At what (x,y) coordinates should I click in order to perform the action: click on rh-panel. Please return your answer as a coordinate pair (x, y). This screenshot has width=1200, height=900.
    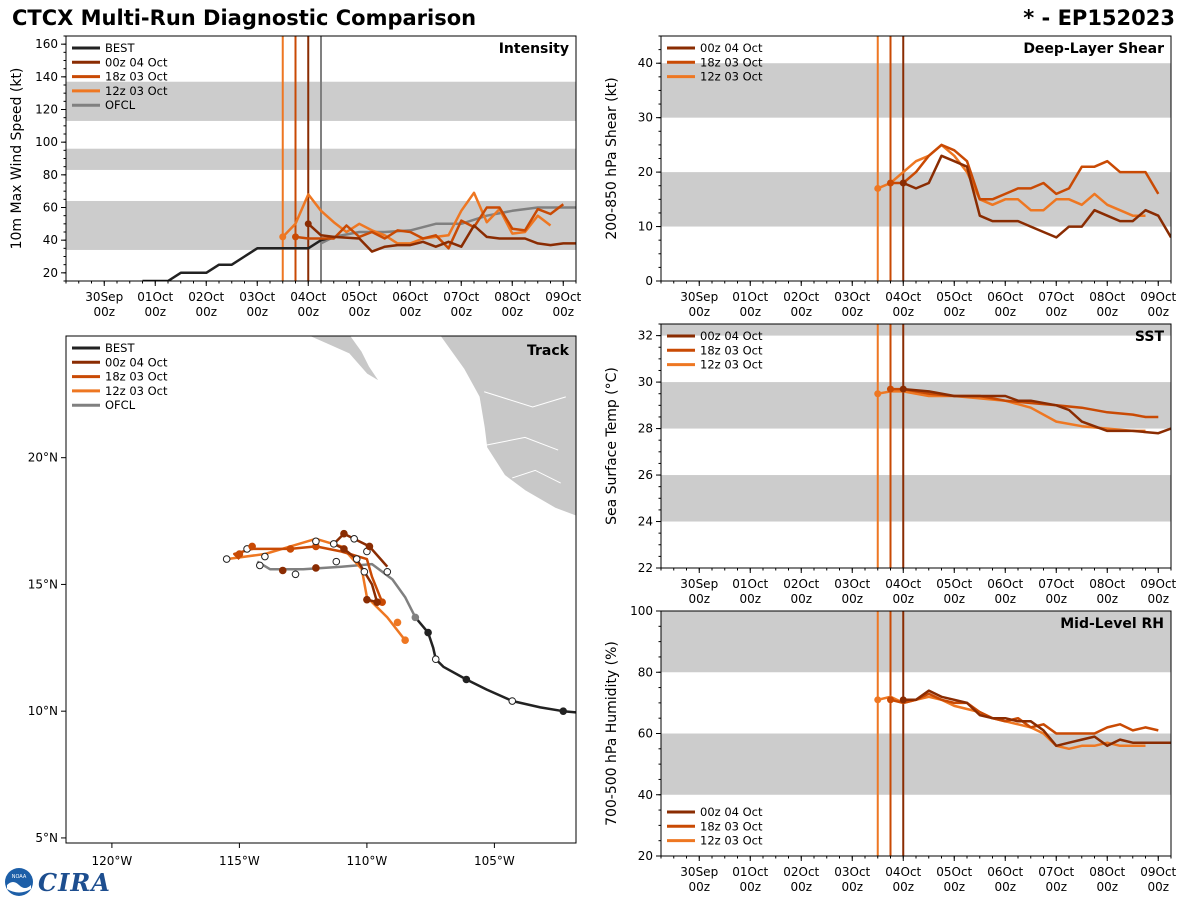
    Looking at the image, I should click on (914, 735).